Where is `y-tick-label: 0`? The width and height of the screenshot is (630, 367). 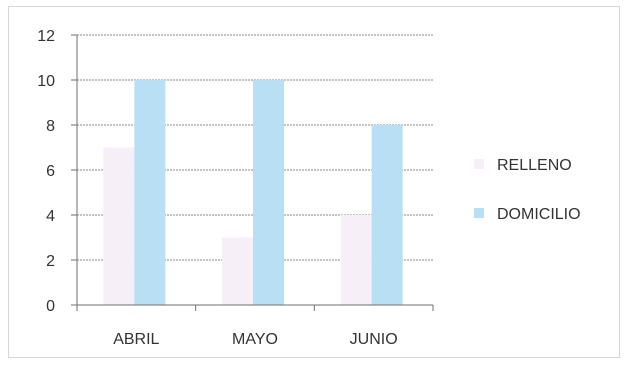 y-tick-label: 0 is located at coordinates (50, 306).